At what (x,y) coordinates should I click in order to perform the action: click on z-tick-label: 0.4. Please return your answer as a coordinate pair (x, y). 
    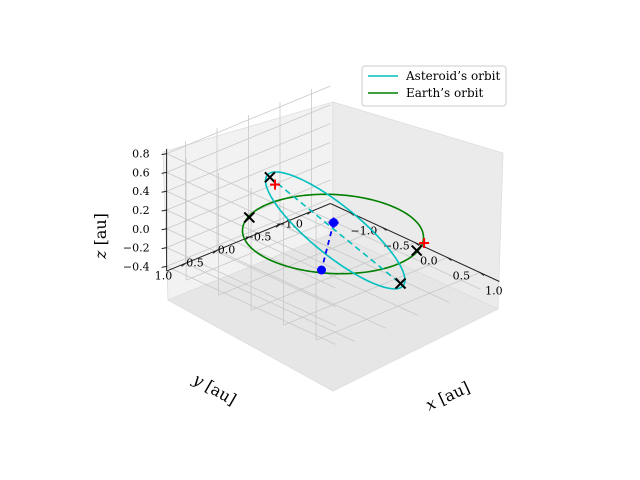
    Looking at the image, I should click on (141, 191).